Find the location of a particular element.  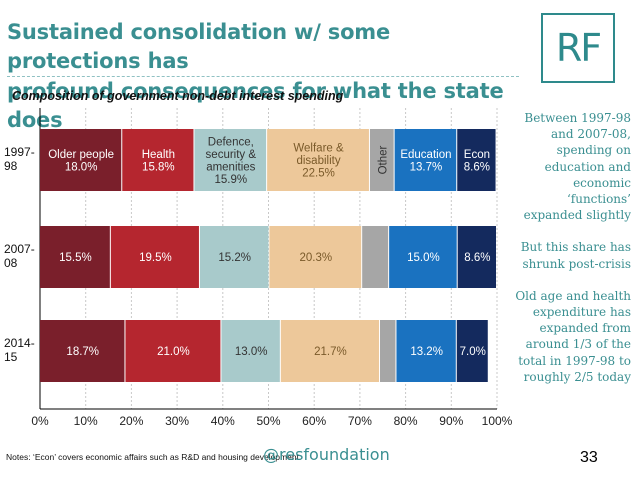

data-label: 7.0% is located at coordinates (473, 352).